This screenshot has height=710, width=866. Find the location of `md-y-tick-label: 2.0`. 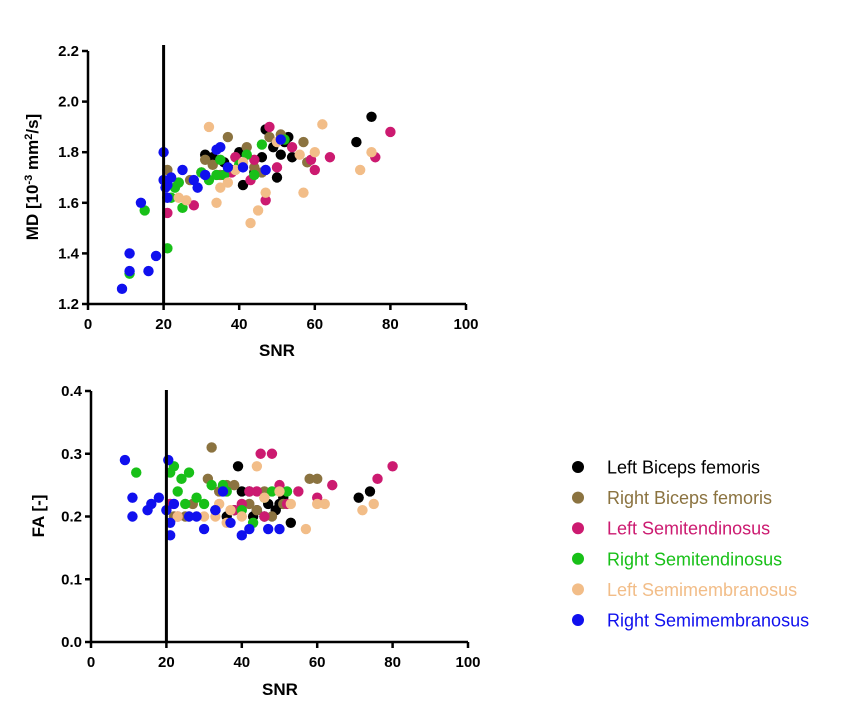

md-y-tick-label: 2.0 is located at coordinates (68, 102).